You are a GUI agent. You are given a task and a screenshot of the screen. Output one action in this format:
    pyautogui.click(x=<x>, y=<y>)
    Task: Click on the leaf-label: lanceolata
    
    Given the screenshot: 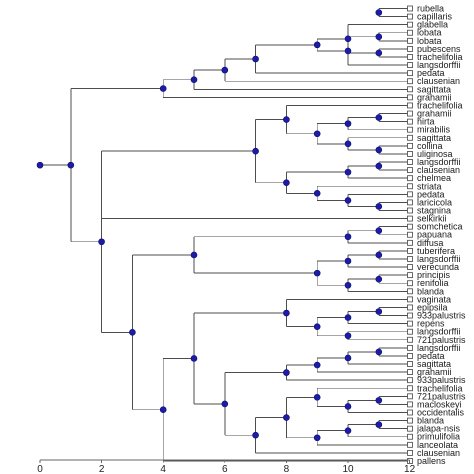 What is the action you would take?
    pyautogui.click(x=437, y=445)
    